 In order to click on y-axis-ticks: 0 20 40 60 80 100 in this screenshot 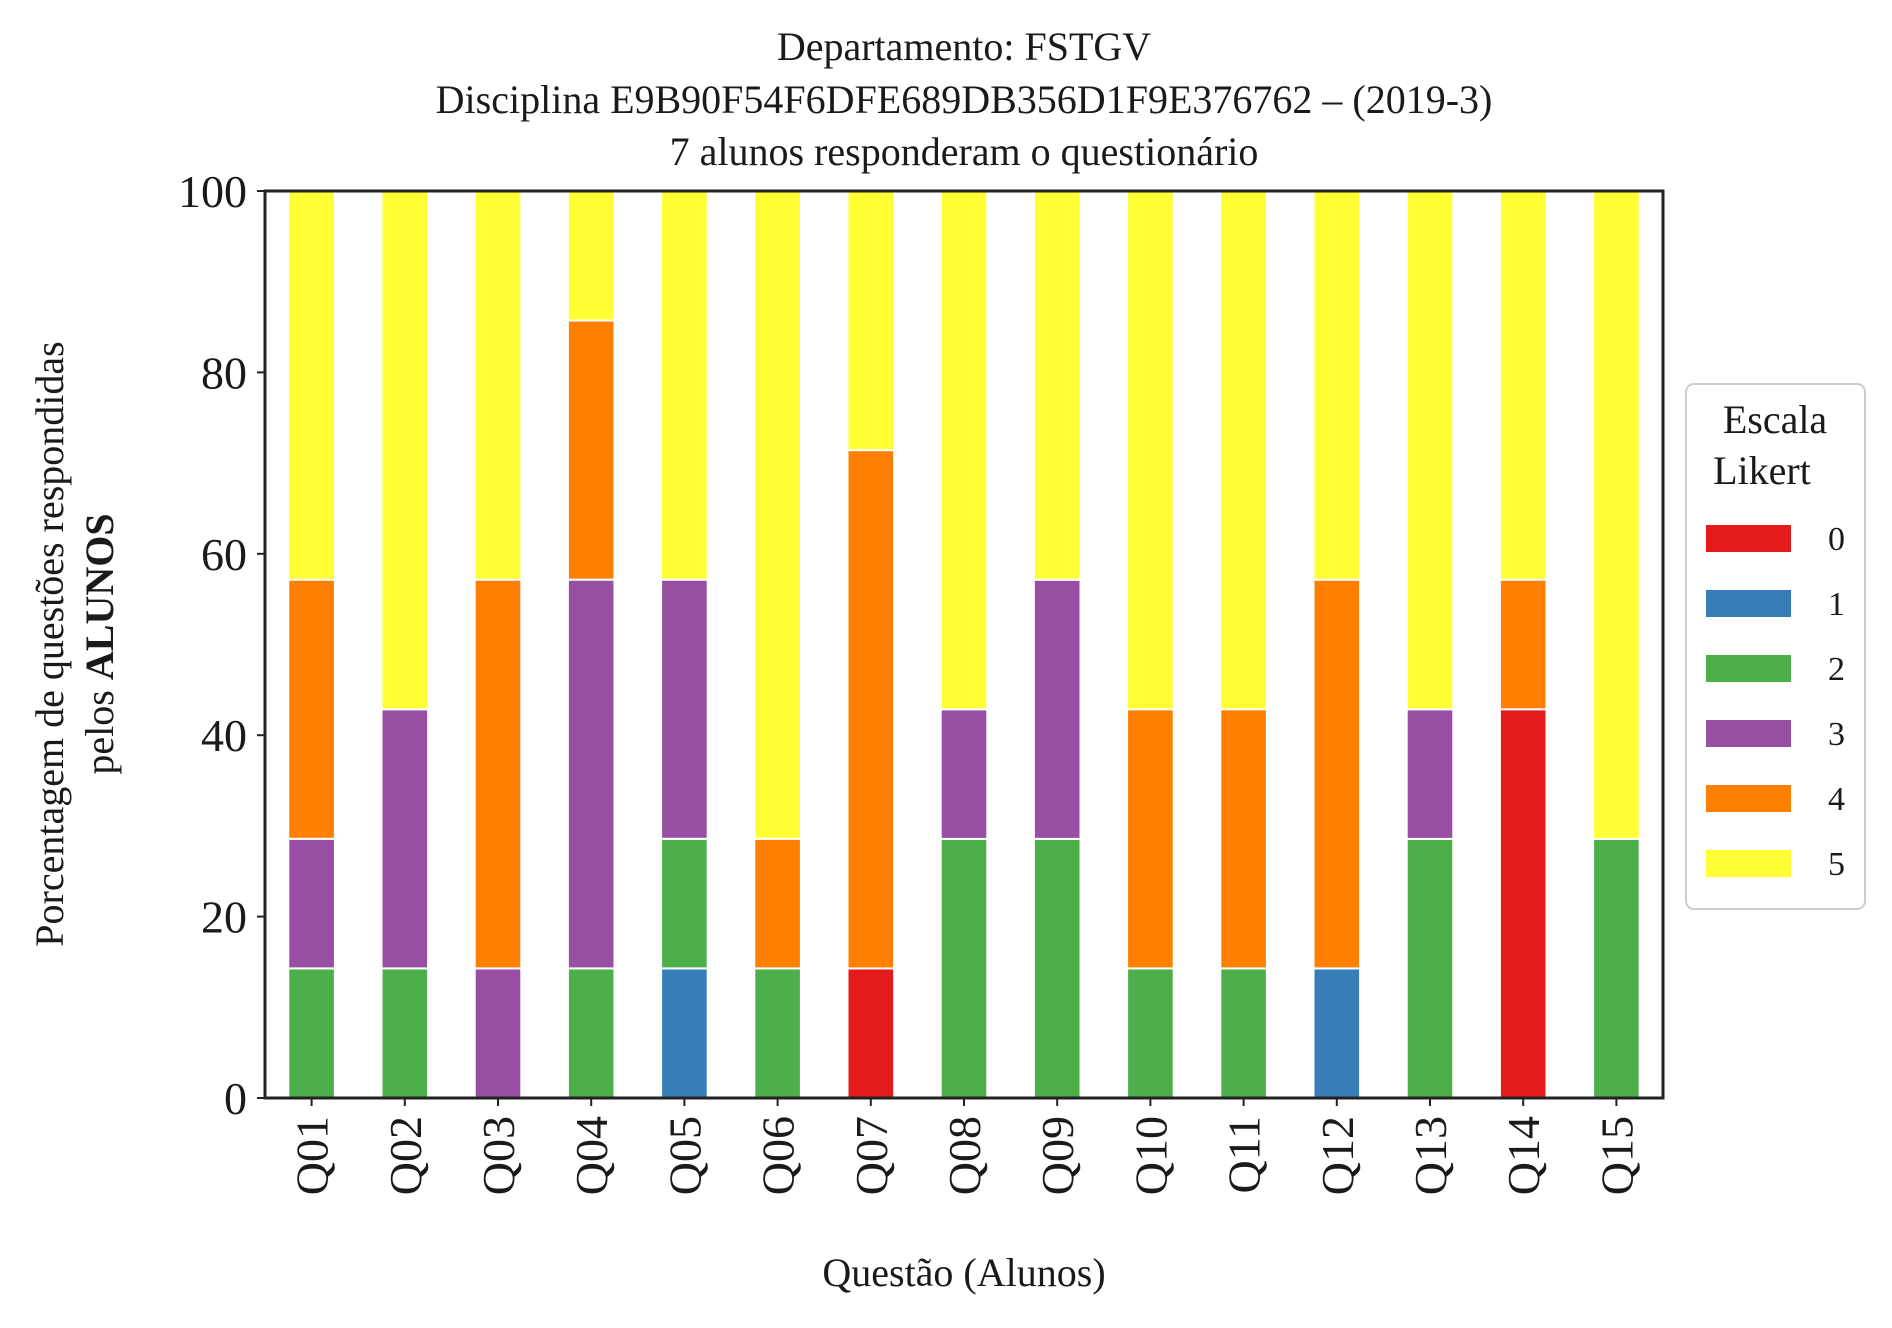, I will do `click(221, 645)`.